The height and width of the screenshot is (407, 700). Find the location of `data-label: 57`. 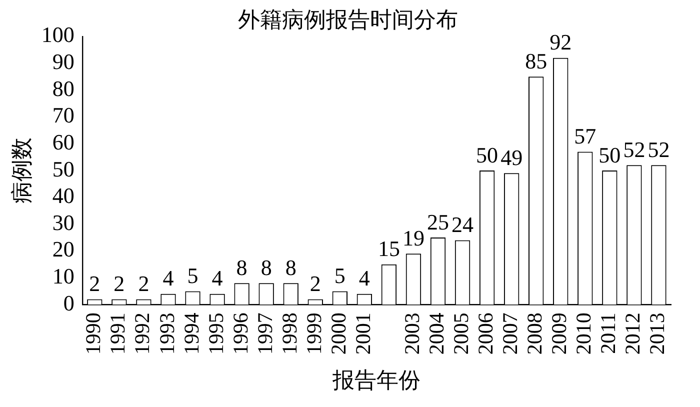

data-label: 57 is located at coordinates (585, 136).